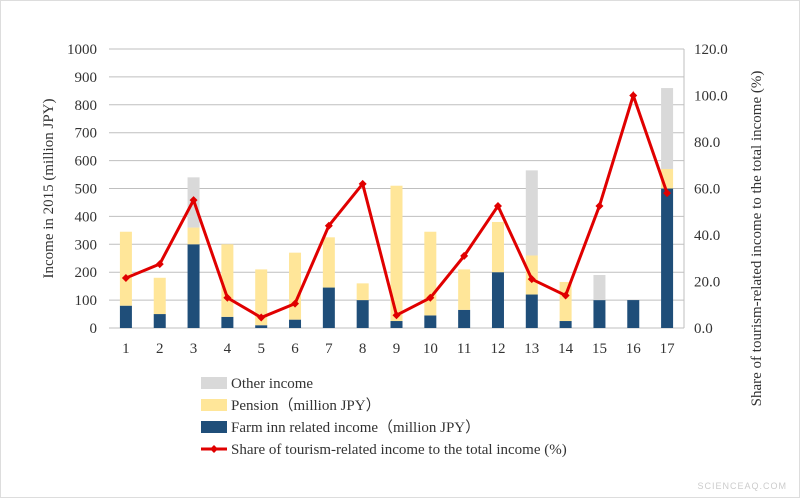  Describe the element at coordinates (86, 273) in the screenshot. I see `y-tick-label: 200` at that location.